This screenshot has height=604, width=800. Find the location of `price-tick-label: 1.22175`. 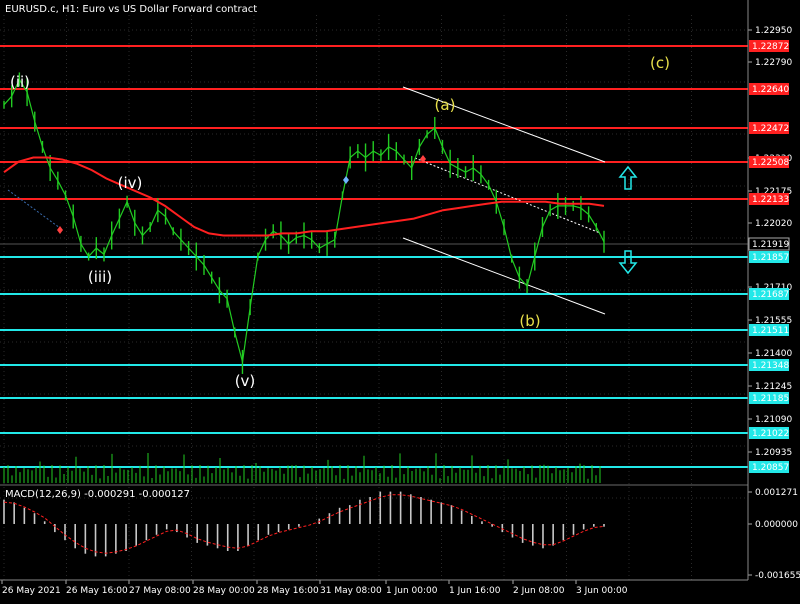

price-tick-label: 1.22175 is located at coordinates (773, 192).